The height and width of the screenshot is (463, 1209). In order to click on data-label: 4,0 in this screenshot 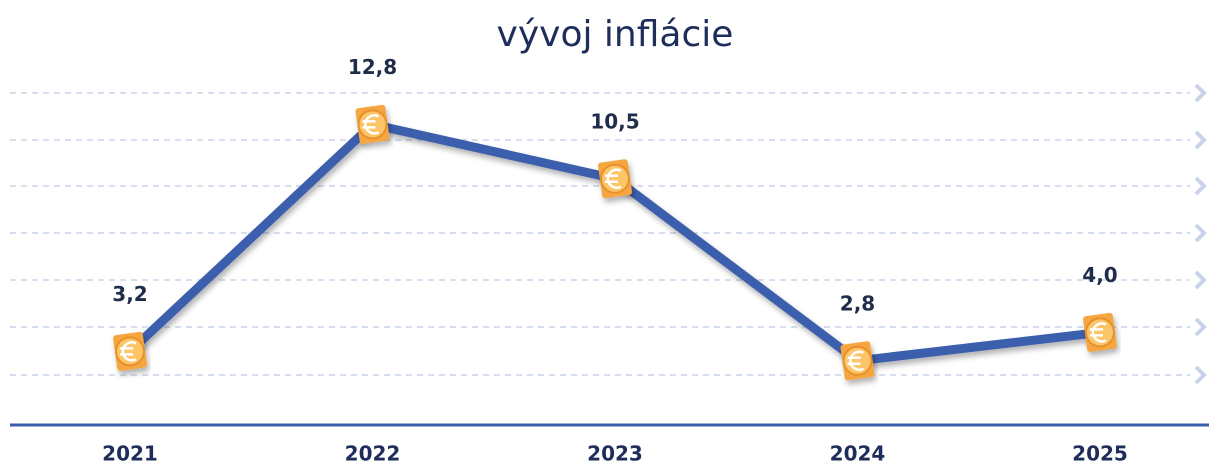, I will do `click(1099, 275)`.